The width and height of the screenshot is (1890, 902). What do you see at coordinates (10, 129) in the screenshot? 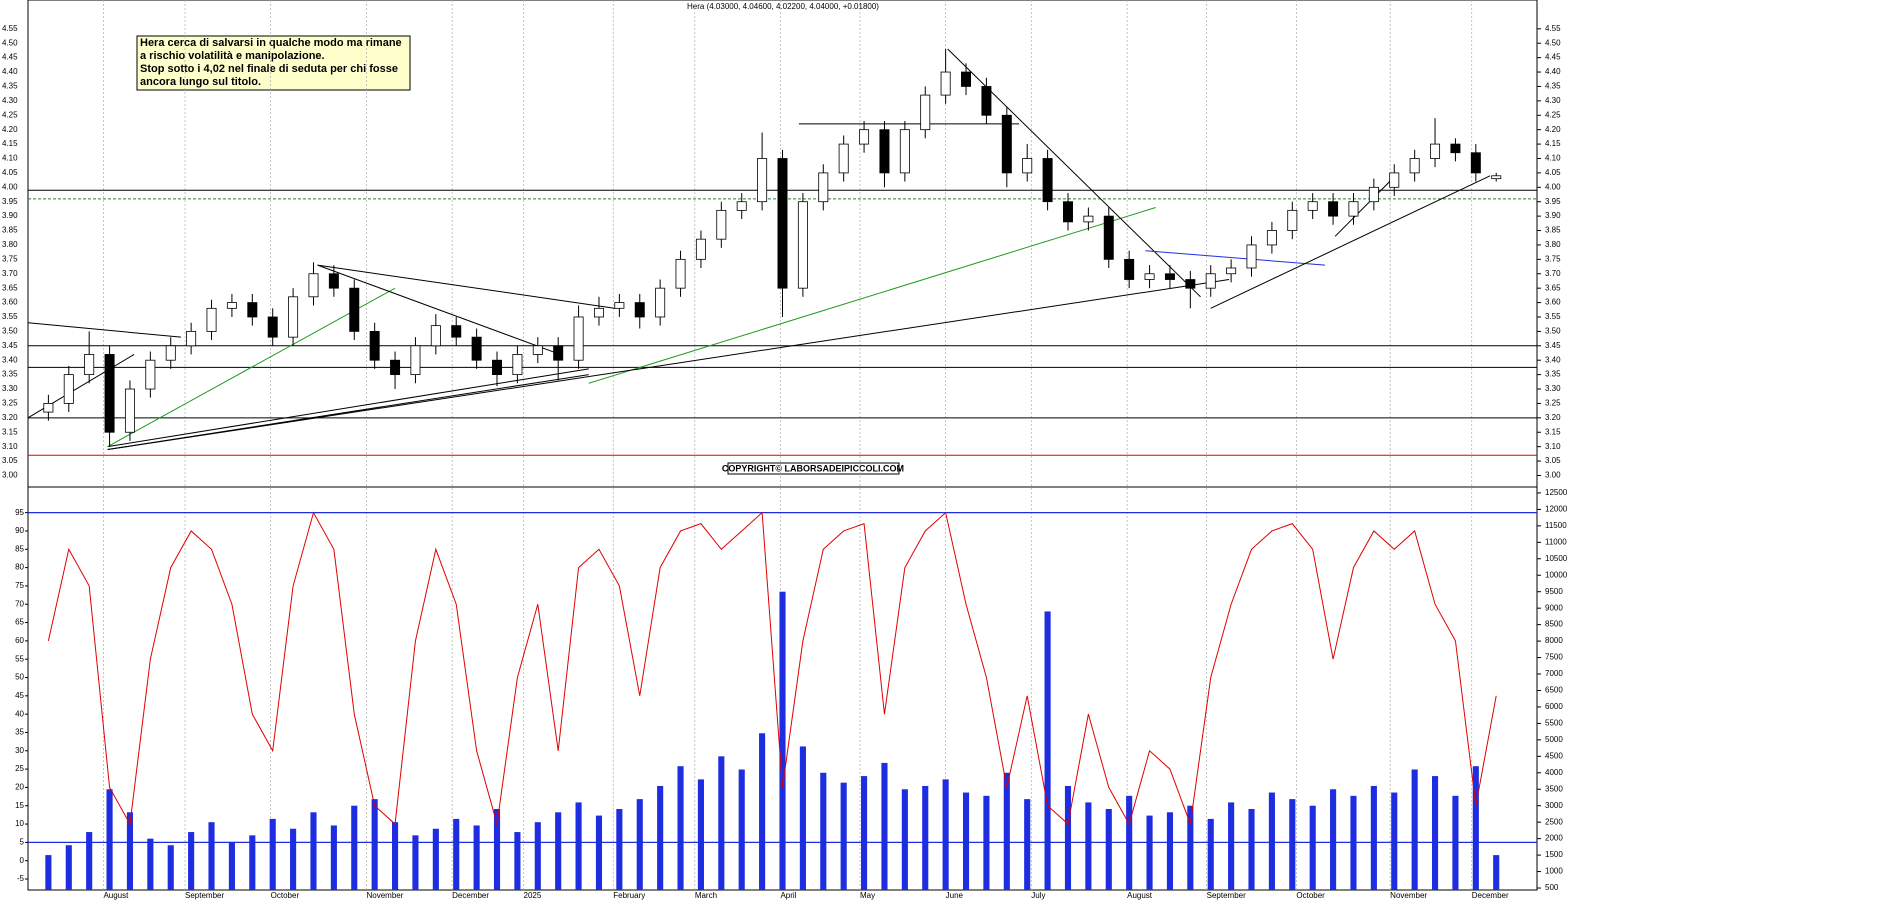
I see `y-tick-label: 4.20` at bounding box center [10, 129].